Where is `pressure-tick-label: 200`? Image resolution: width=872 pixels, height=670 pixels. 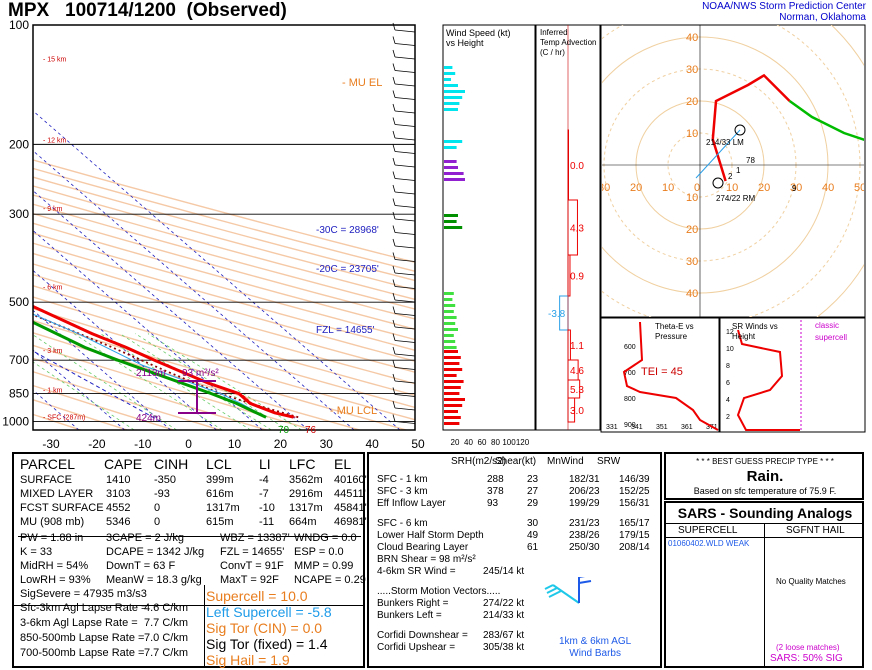
pressure-tick-label: 200 is located at coordinates (19, 144).